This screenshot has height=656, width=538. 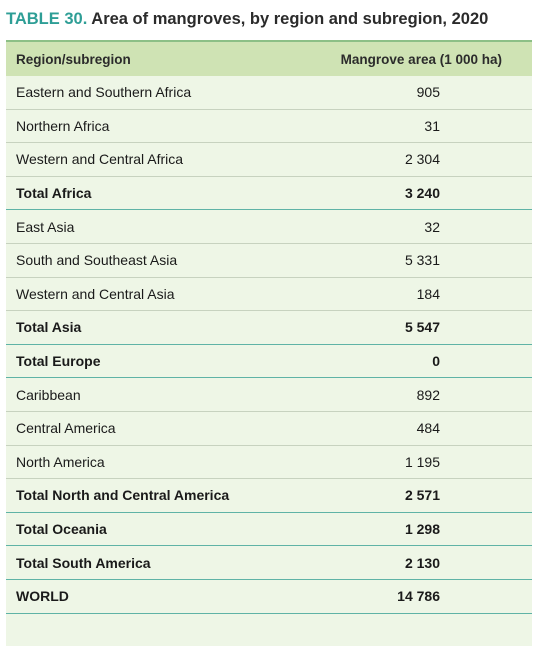 I want to click on table-total-row: Total South America 2 130, so click(x=269, y=563).